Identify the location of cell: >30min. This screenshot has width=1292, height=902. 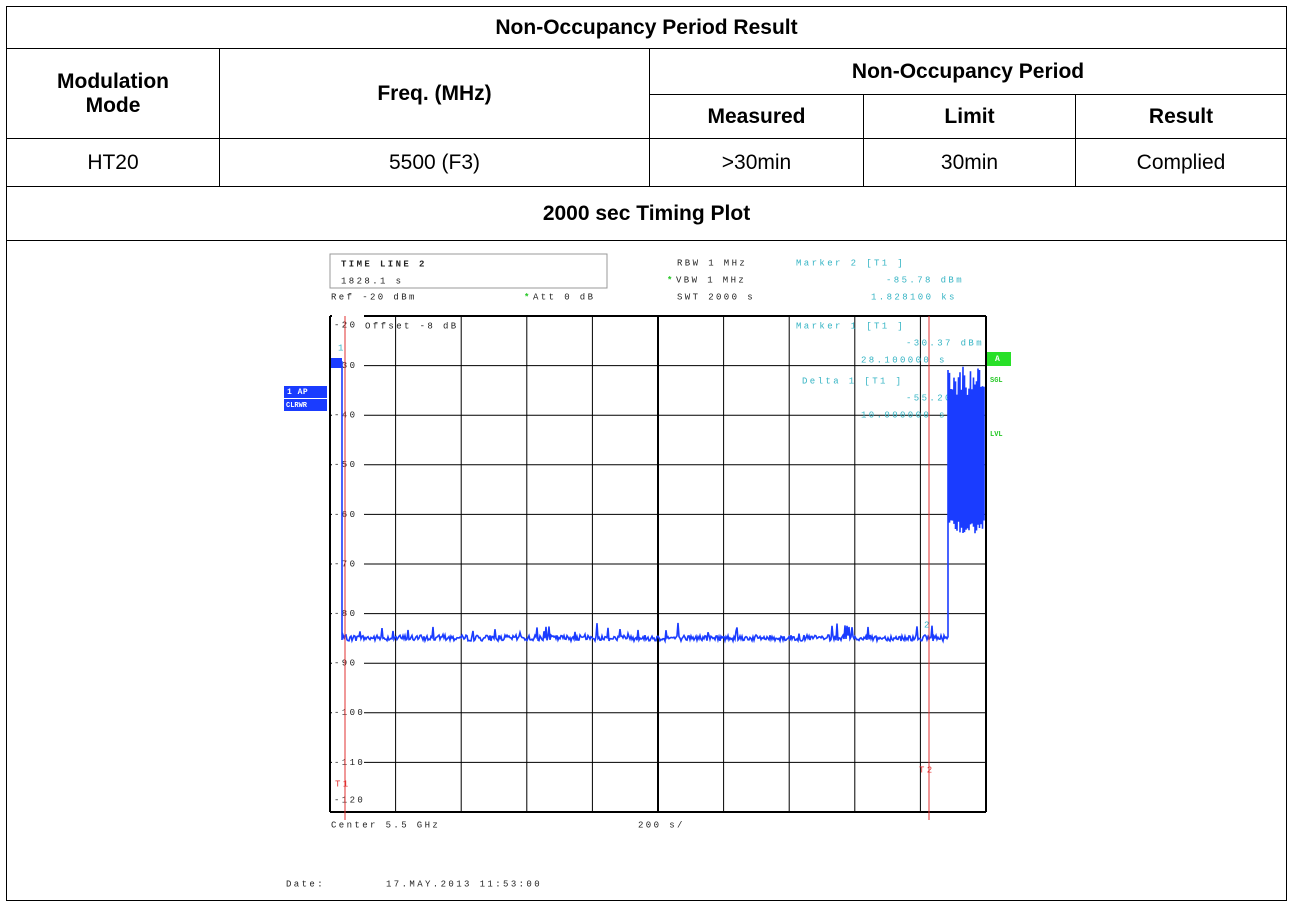
(756, 162).